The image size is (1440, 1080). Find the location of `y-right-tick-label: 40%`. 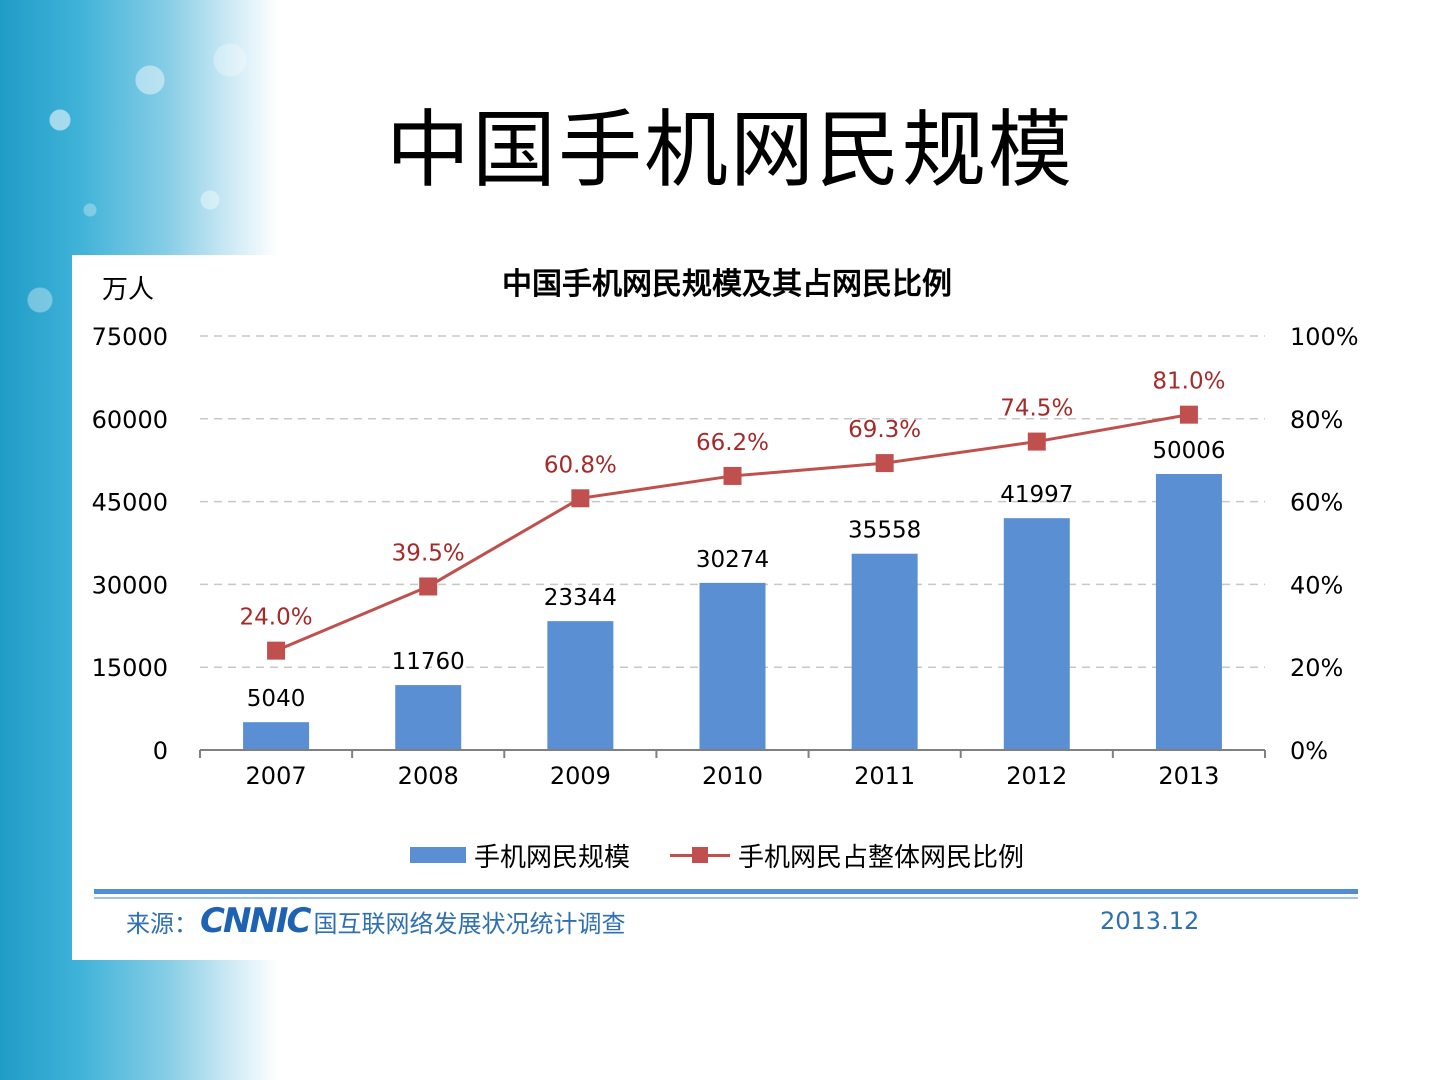

y-right-tick-label: 40% is located at coordinates (1316, 585).